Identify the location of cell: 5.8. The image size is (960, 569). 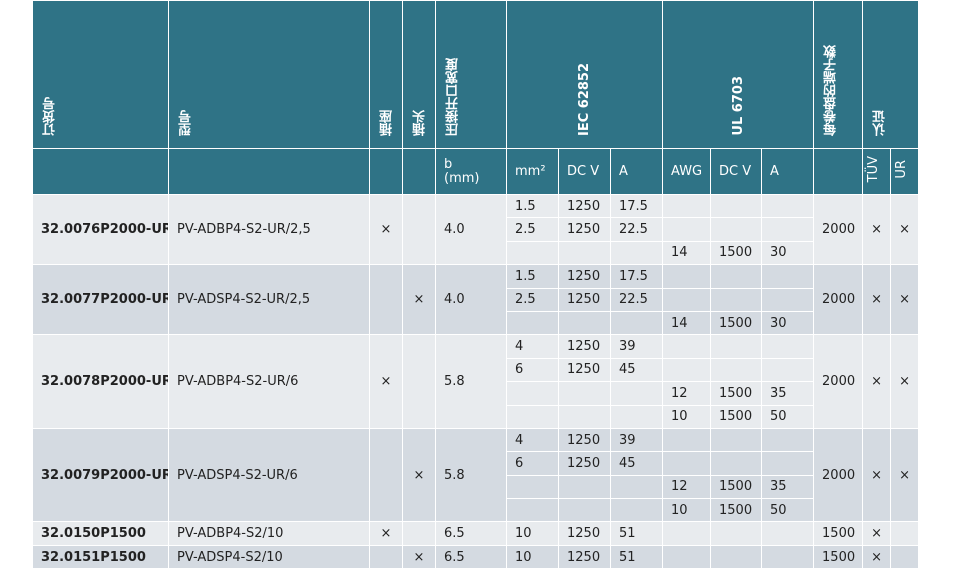
(471, 475).